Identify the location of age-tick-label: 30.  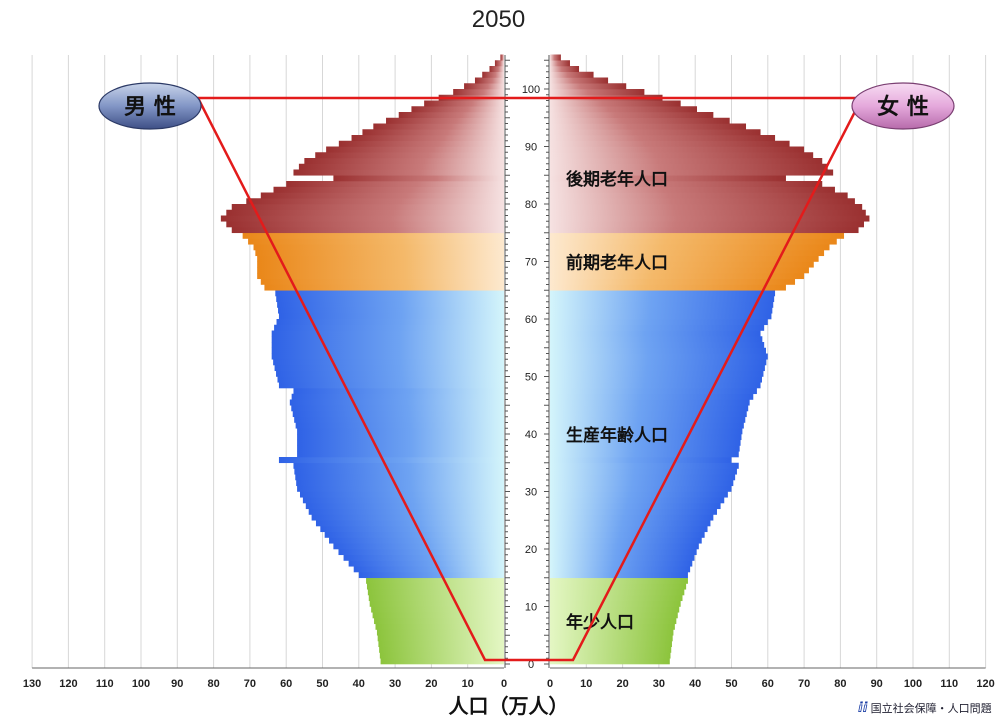
(531, 493).